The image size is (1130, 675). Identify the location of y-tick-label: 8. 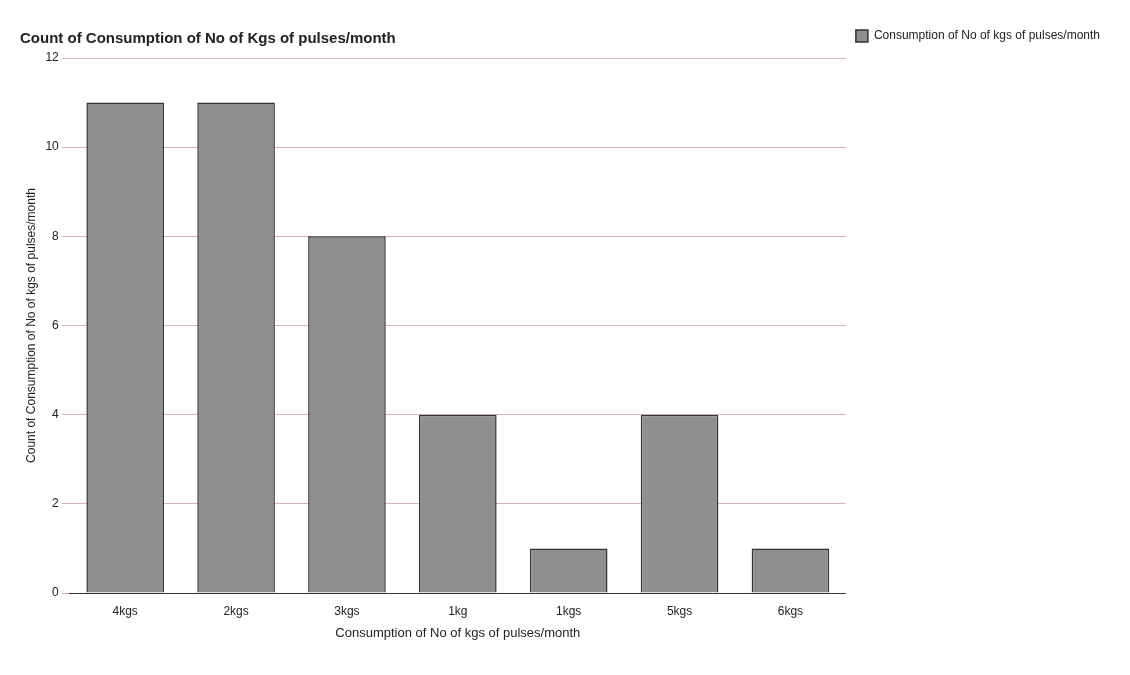
(56, 235).